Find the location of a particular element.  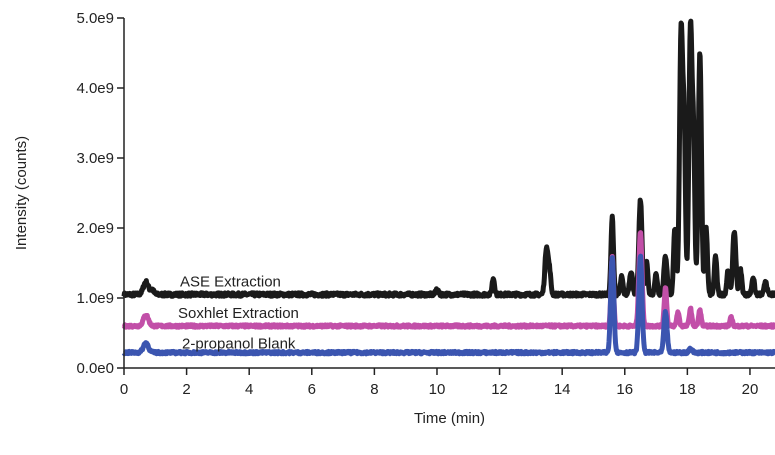

x-tick-label: 20 is located at coordinates (750, 389).